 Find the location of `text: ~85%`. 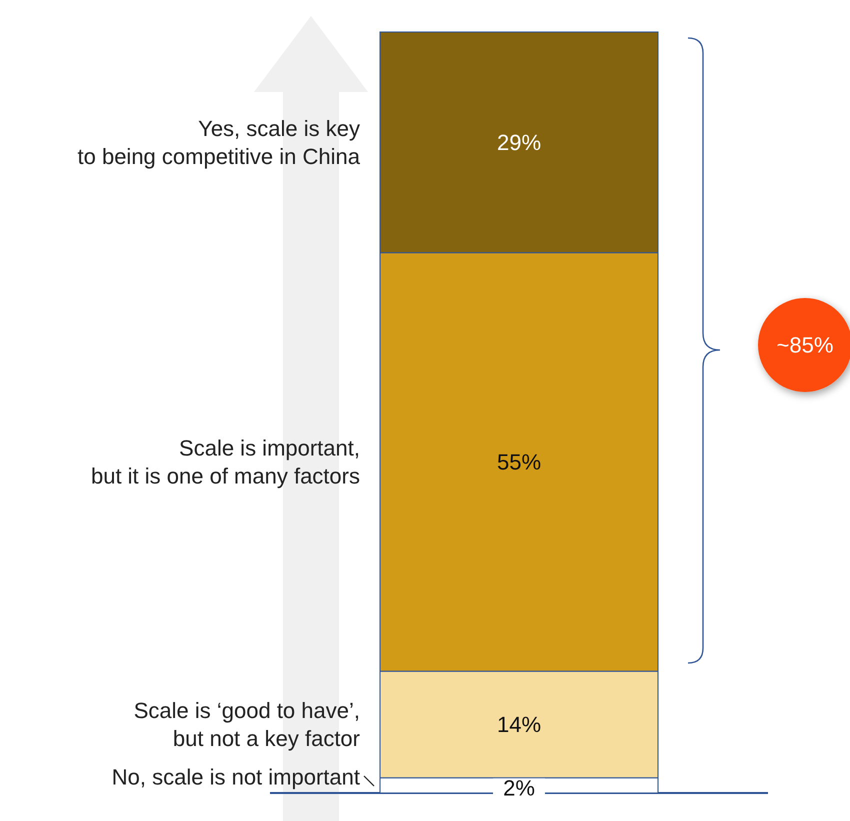

text: ~85% is located at coordinates (805, 345).